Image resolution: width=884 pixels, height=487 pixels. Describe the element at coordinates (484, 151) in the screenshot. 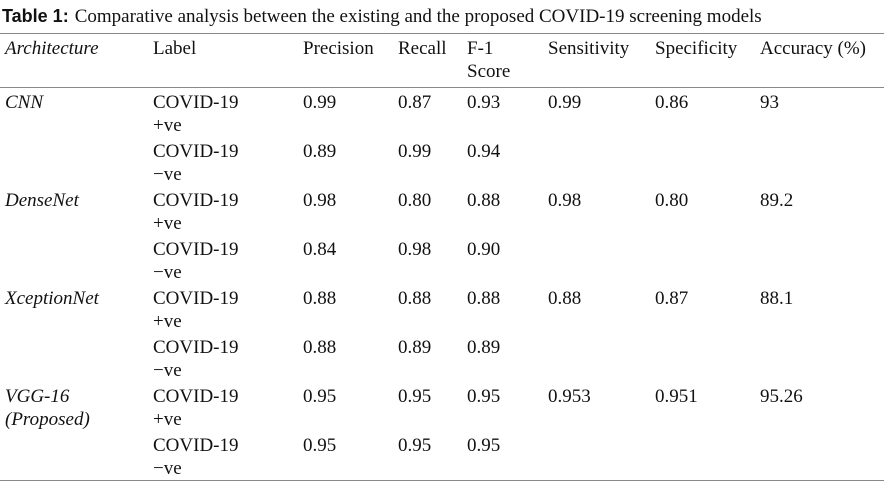

I see `f1-cell: 0.94` at that location.